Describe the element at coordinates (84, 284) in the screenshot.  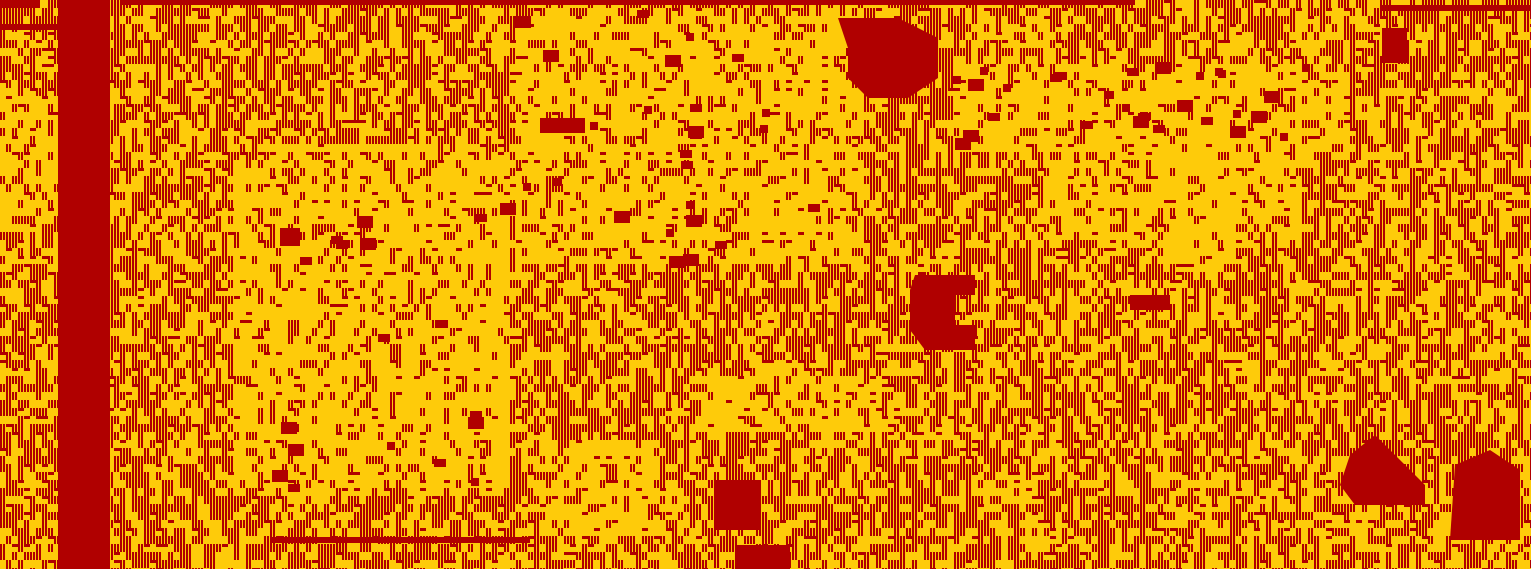
I see `left-vertical-bar` at that location.